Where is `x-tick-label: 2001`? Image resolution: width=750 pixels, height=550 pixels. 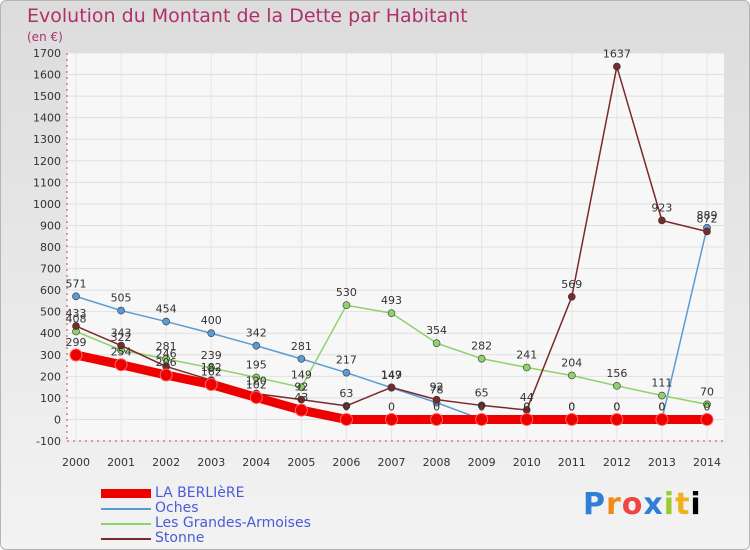 x-tick-label: 2001 is located at coordinates (121, 462).